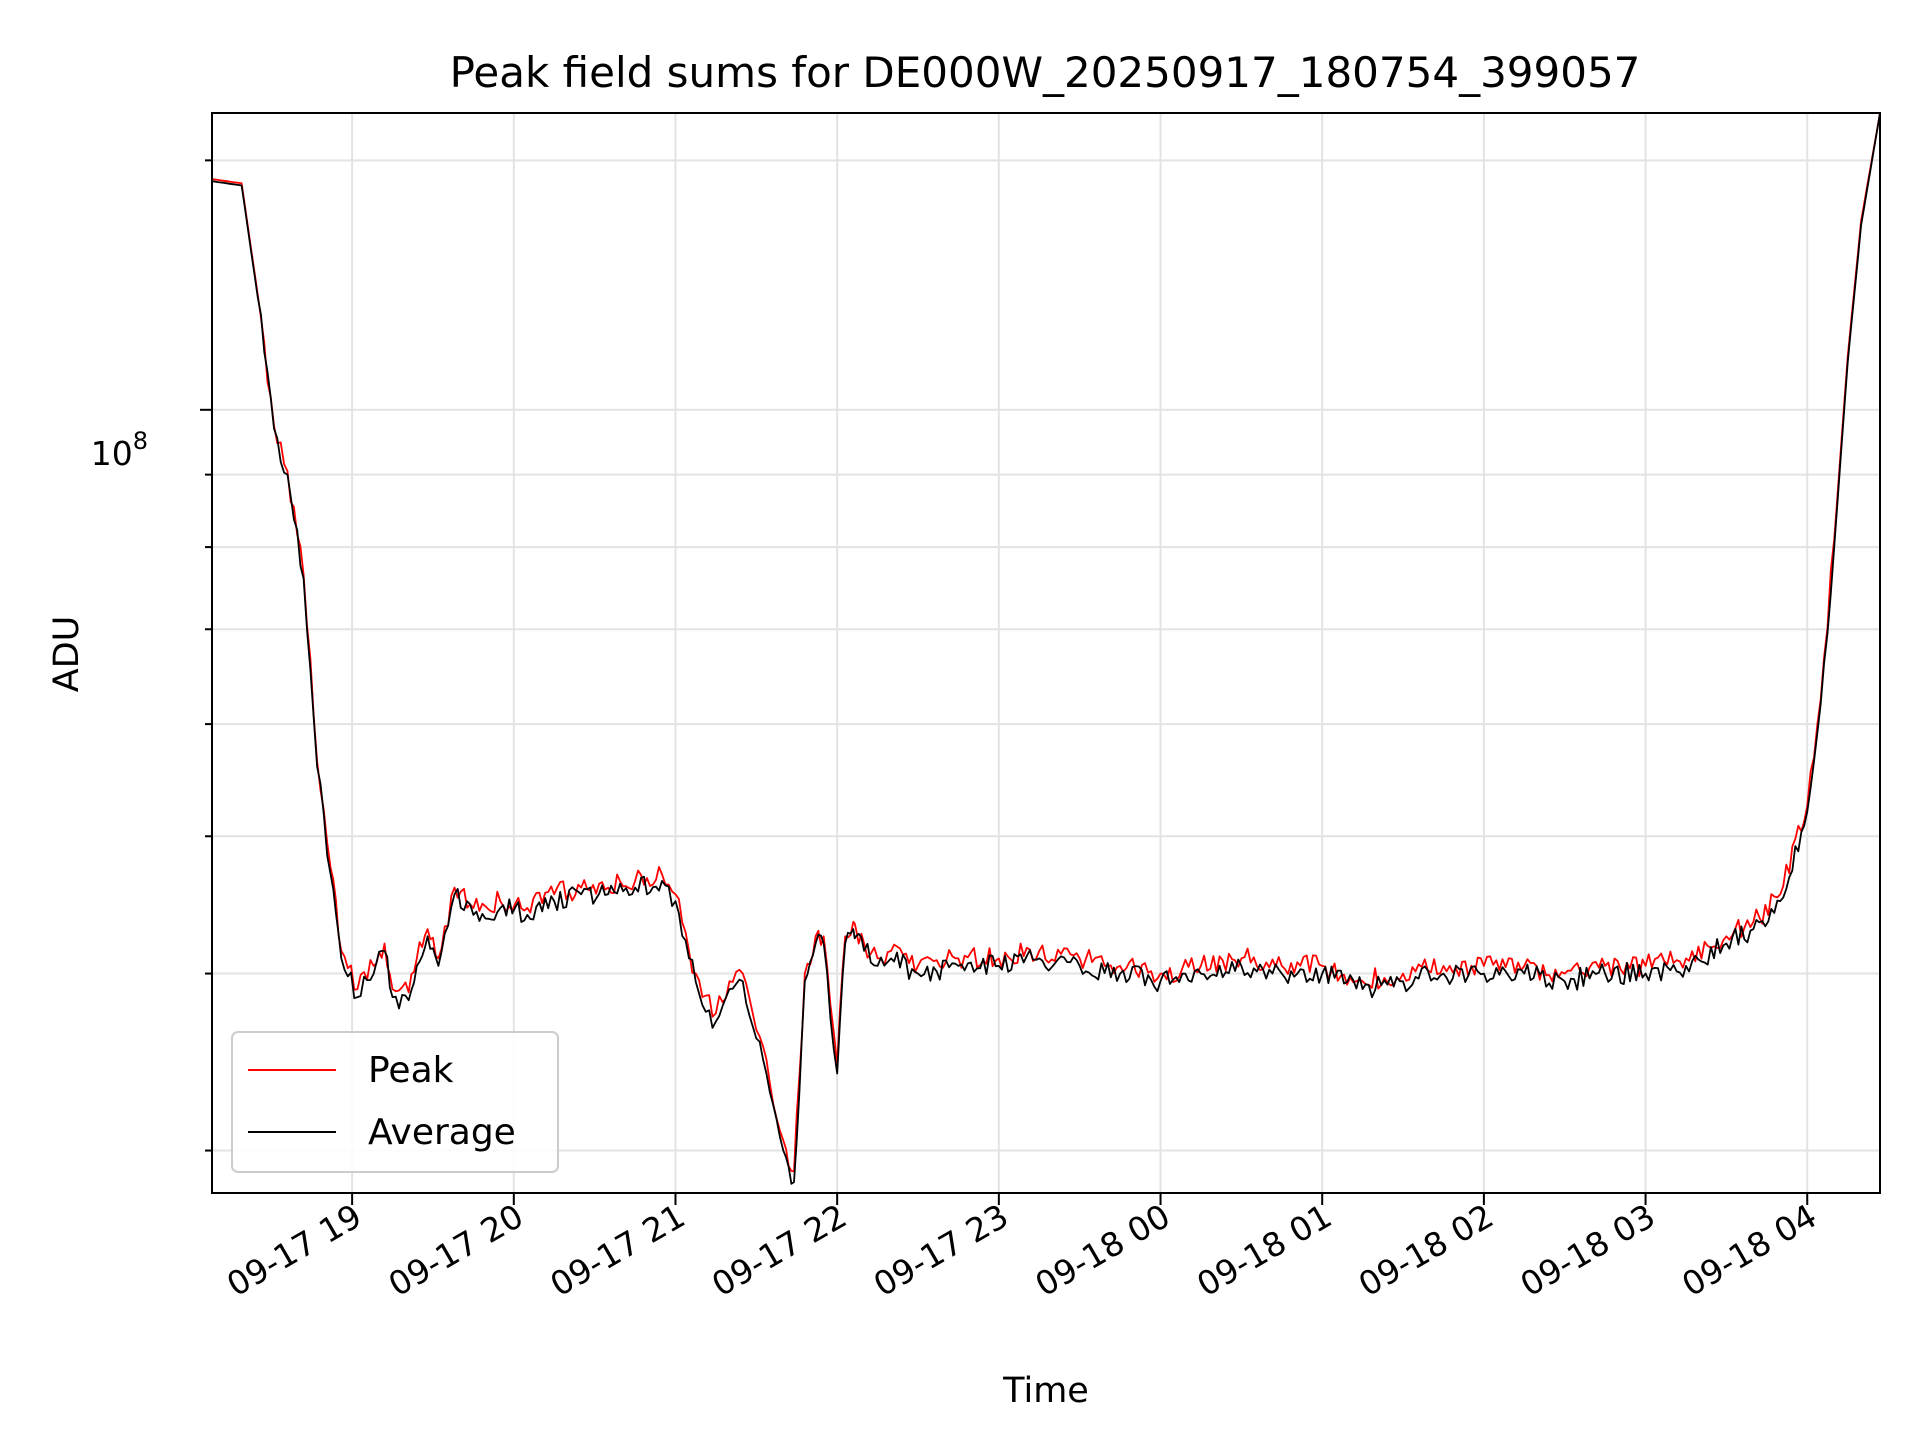 This screenshot has height=1440, width=1920. What do you see at coordinates (779, 1250) in the screenshot?
I see `x-tick-label: 09-17 22` at bounding box center [779, 1250].